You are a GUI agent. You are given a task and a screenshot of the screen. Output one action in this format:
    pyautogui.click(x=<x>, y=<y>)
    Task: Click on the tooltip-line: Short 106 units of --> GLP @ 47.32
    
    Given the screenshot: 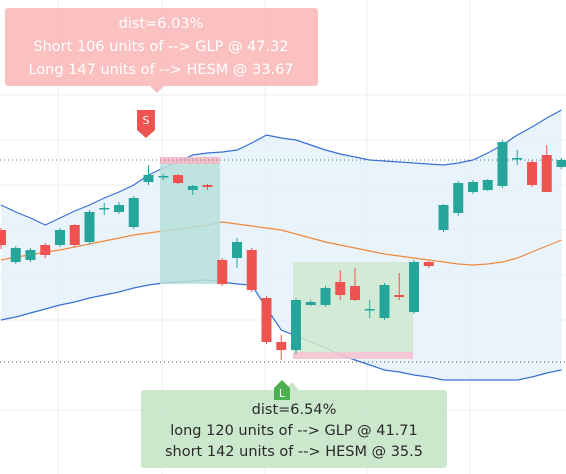 What is the action you would take?
    pyautogui.click(x=160, y=47)
    